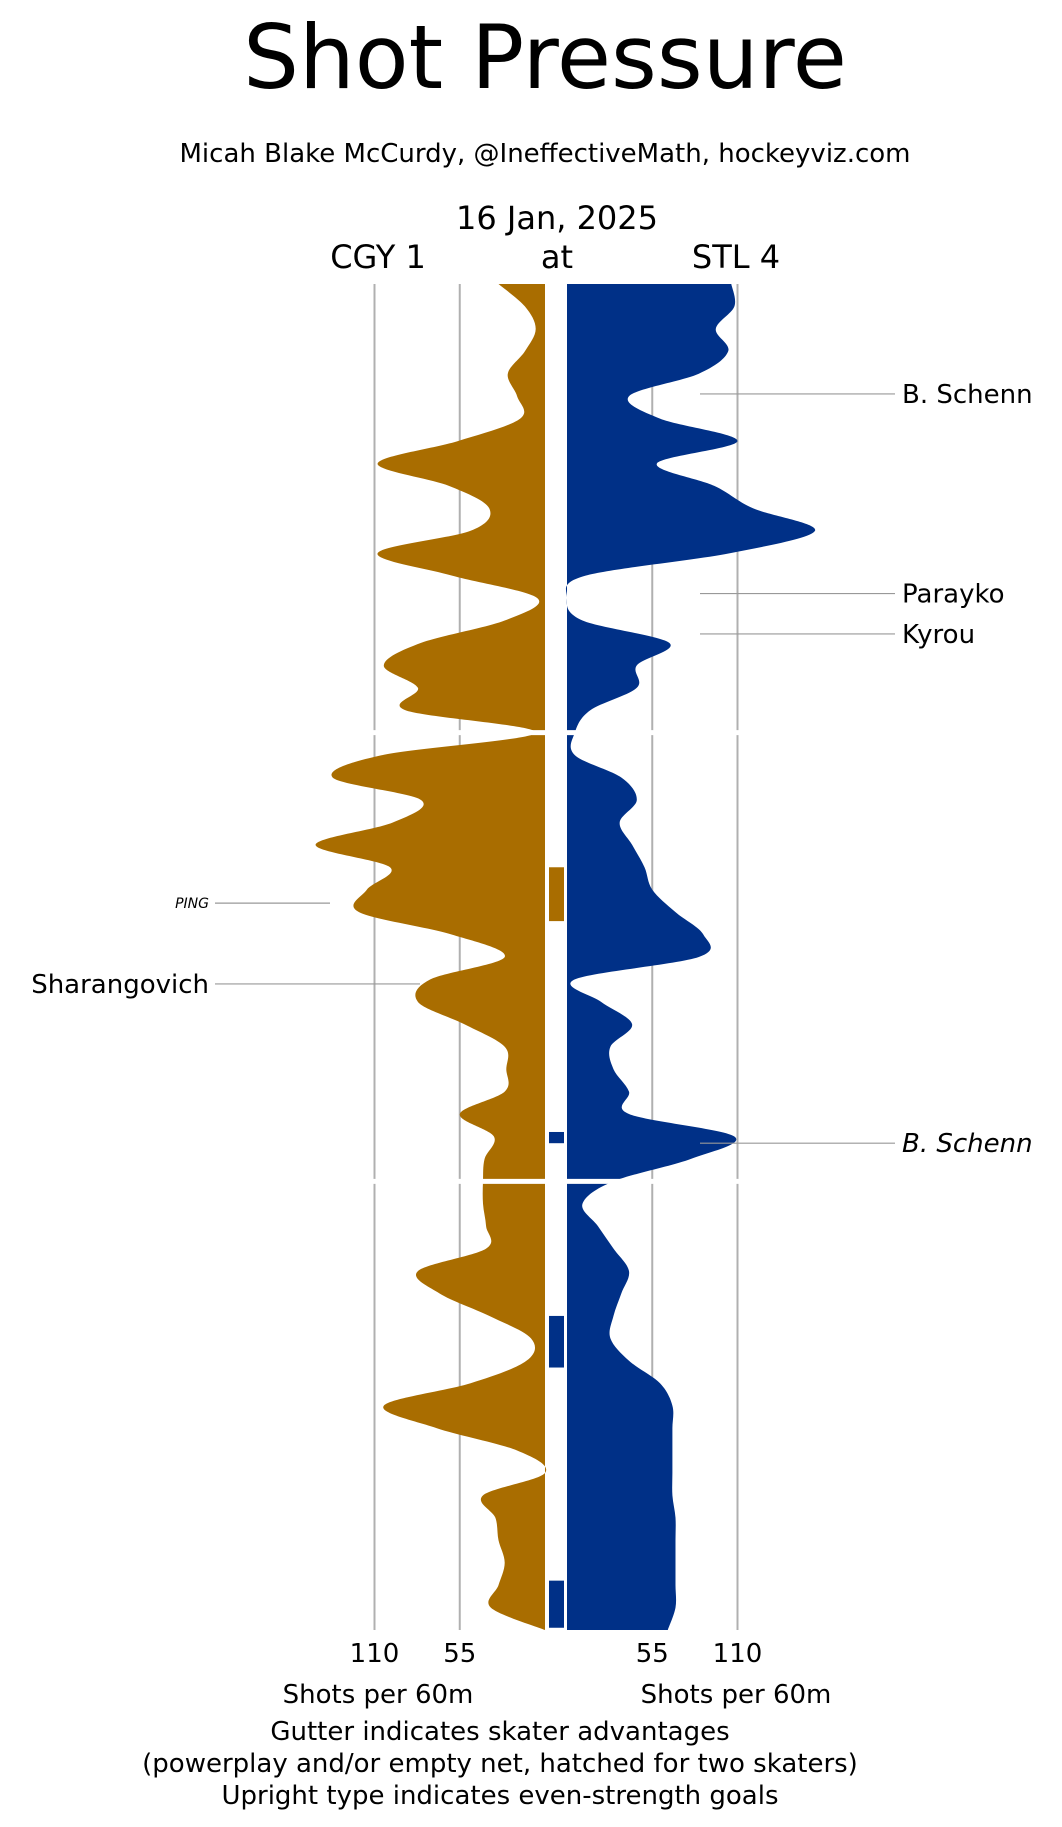 The image size is (1062, 1827). Describe the element at coordinates (738, 1654) in the screenshot. I see `tick-label-home-110: 110` at that location.